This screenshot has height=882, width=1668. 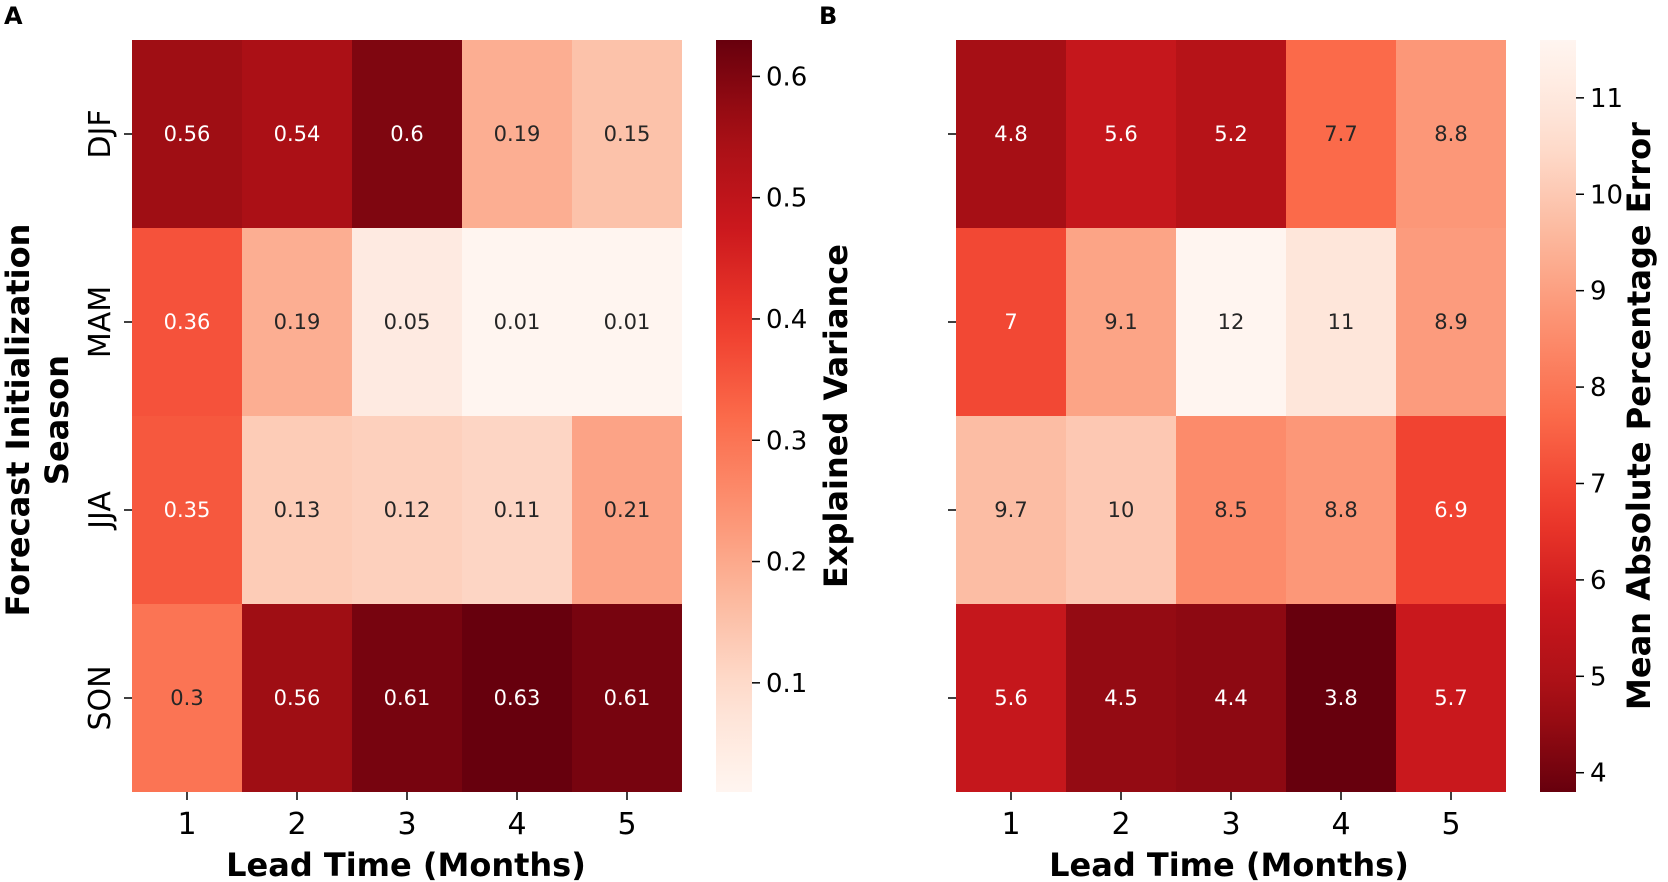 What do you see at coordinates (1598, 677) in the screenshot?
I see `colorbar-b-tick-label: 5` at bounding box center [1598, 677].